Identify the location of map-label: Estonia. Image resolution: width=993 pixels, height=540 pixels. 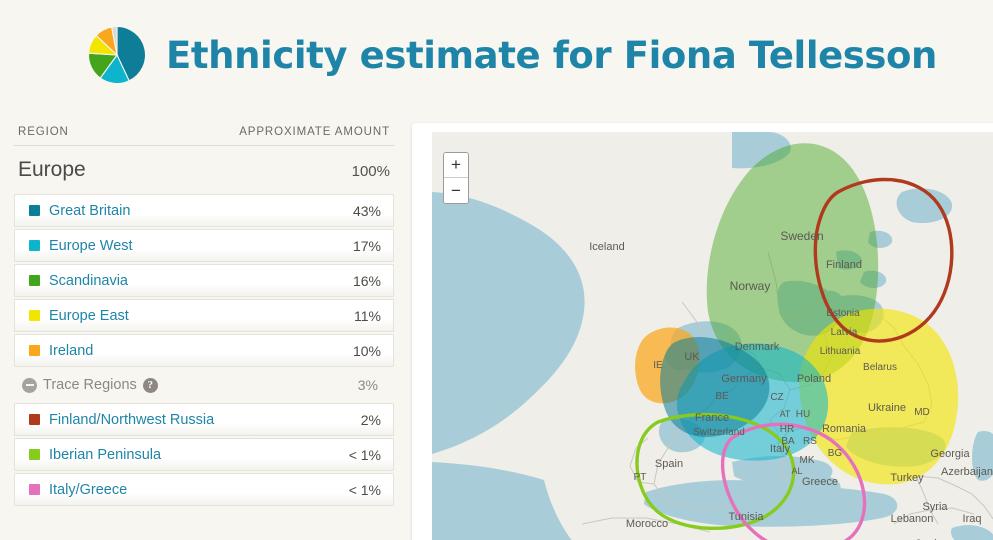
(843, 313).